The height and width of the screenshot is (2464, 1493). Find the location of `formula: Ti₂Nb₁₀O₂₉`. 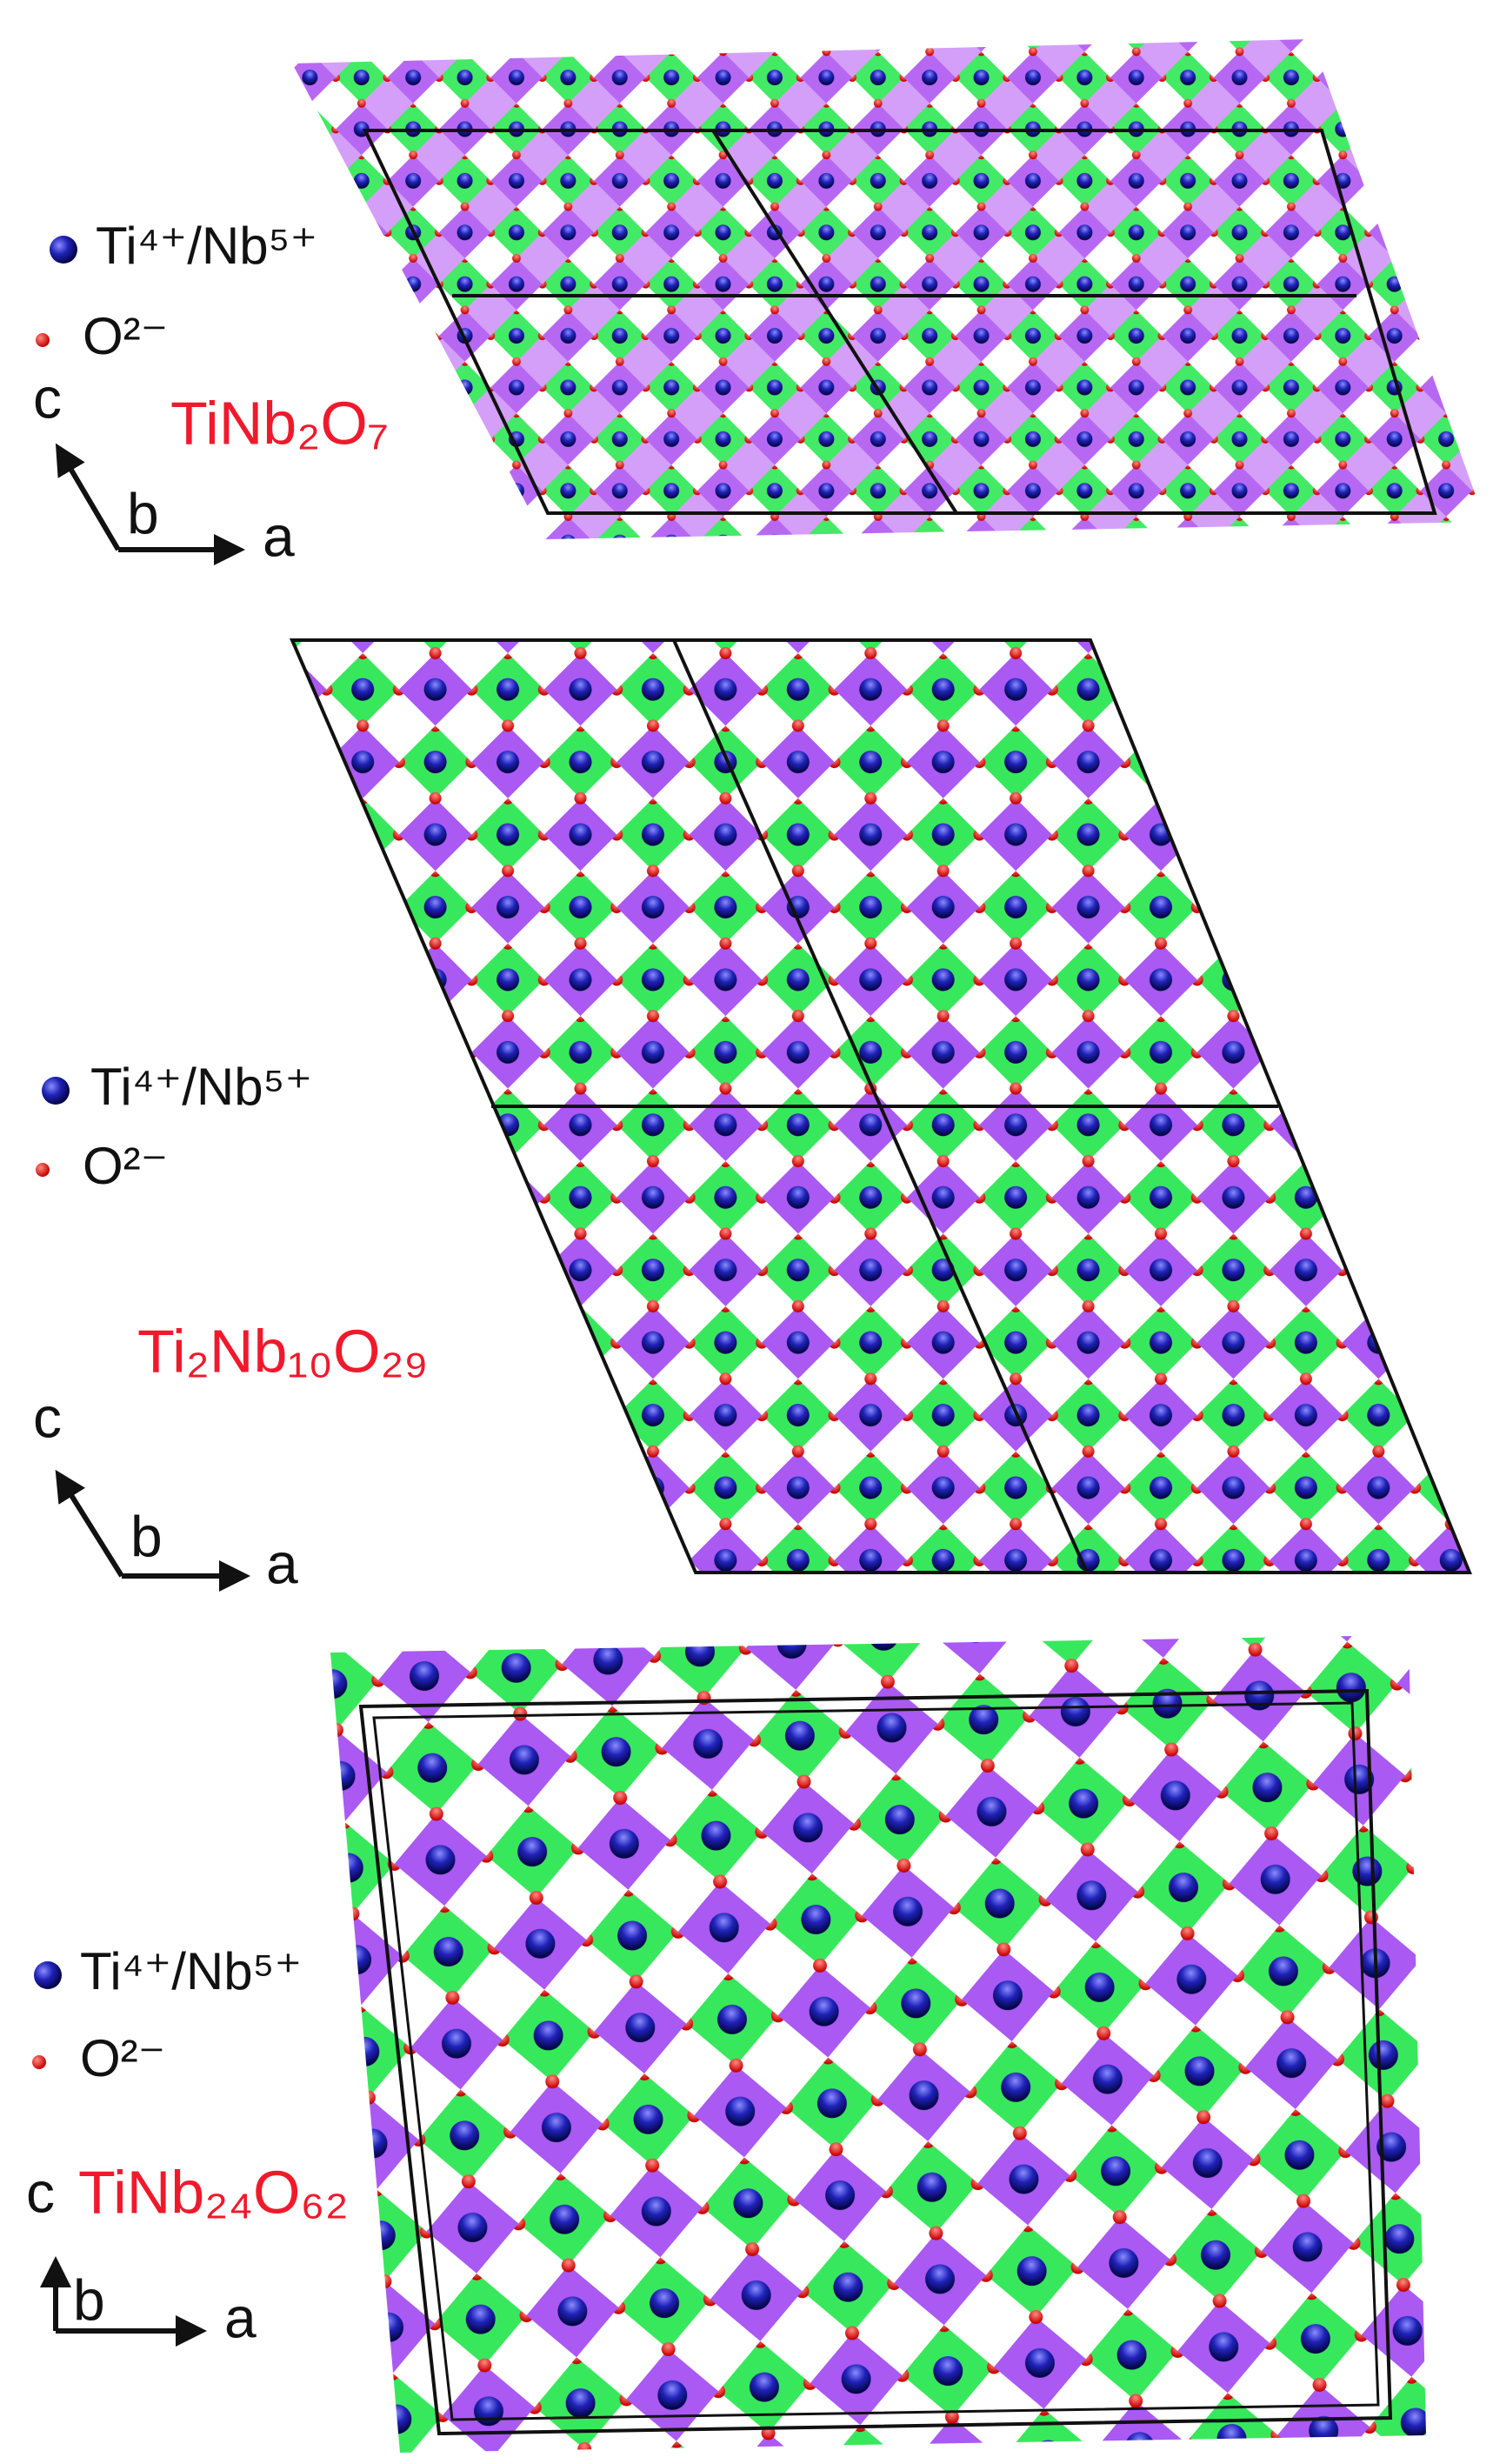

formula: Ti₂Nb₁₀O₂₉ is located at coordinates (282, 1351).